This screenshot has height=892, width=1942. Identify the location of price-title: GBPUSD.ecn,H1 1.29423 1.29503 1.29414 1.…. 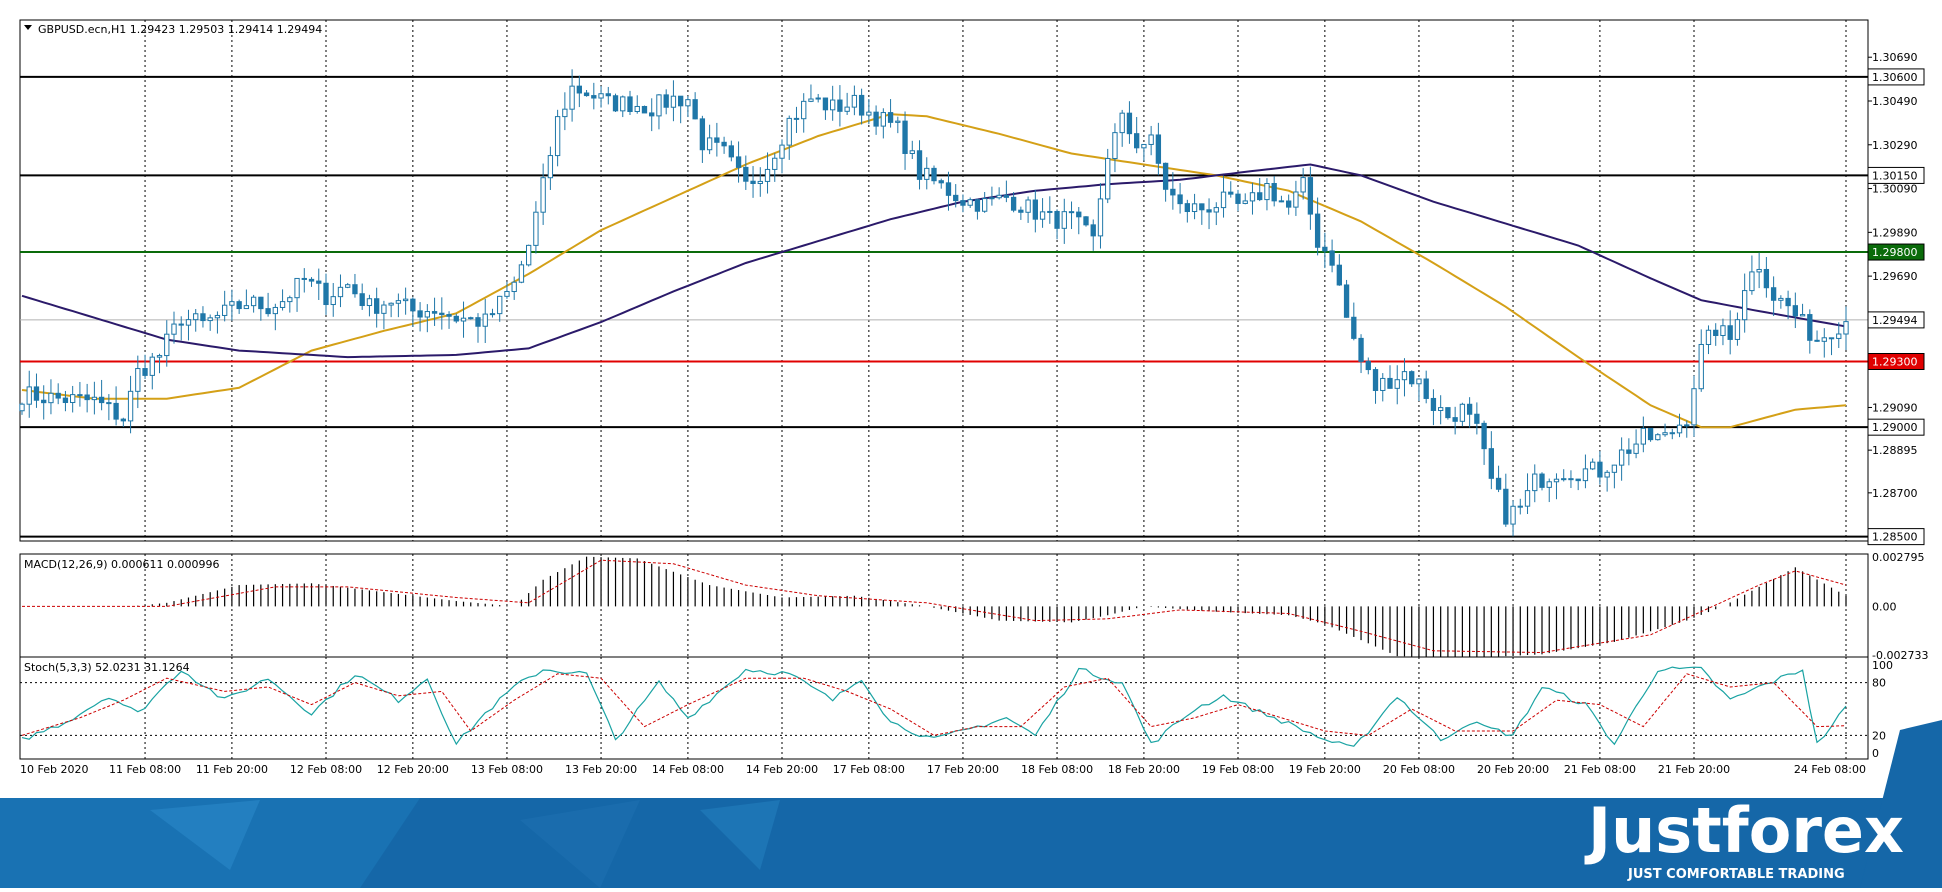
(180, 29).